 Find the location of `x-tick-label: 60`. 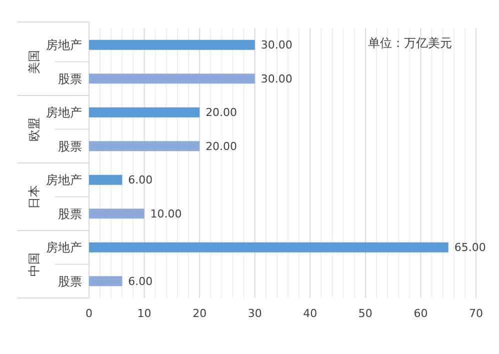

x-tick-label: 60 is located at coordinates (421, 313).